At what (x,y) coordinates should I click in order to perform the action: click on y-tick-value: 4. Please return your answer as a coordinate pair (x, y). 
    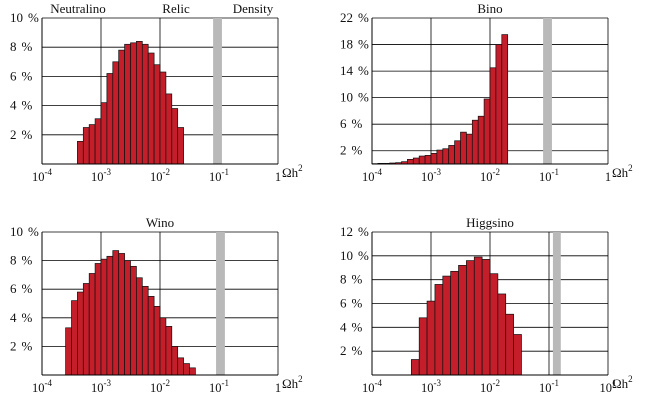
    Looking at the image, I should click on (13, 105).